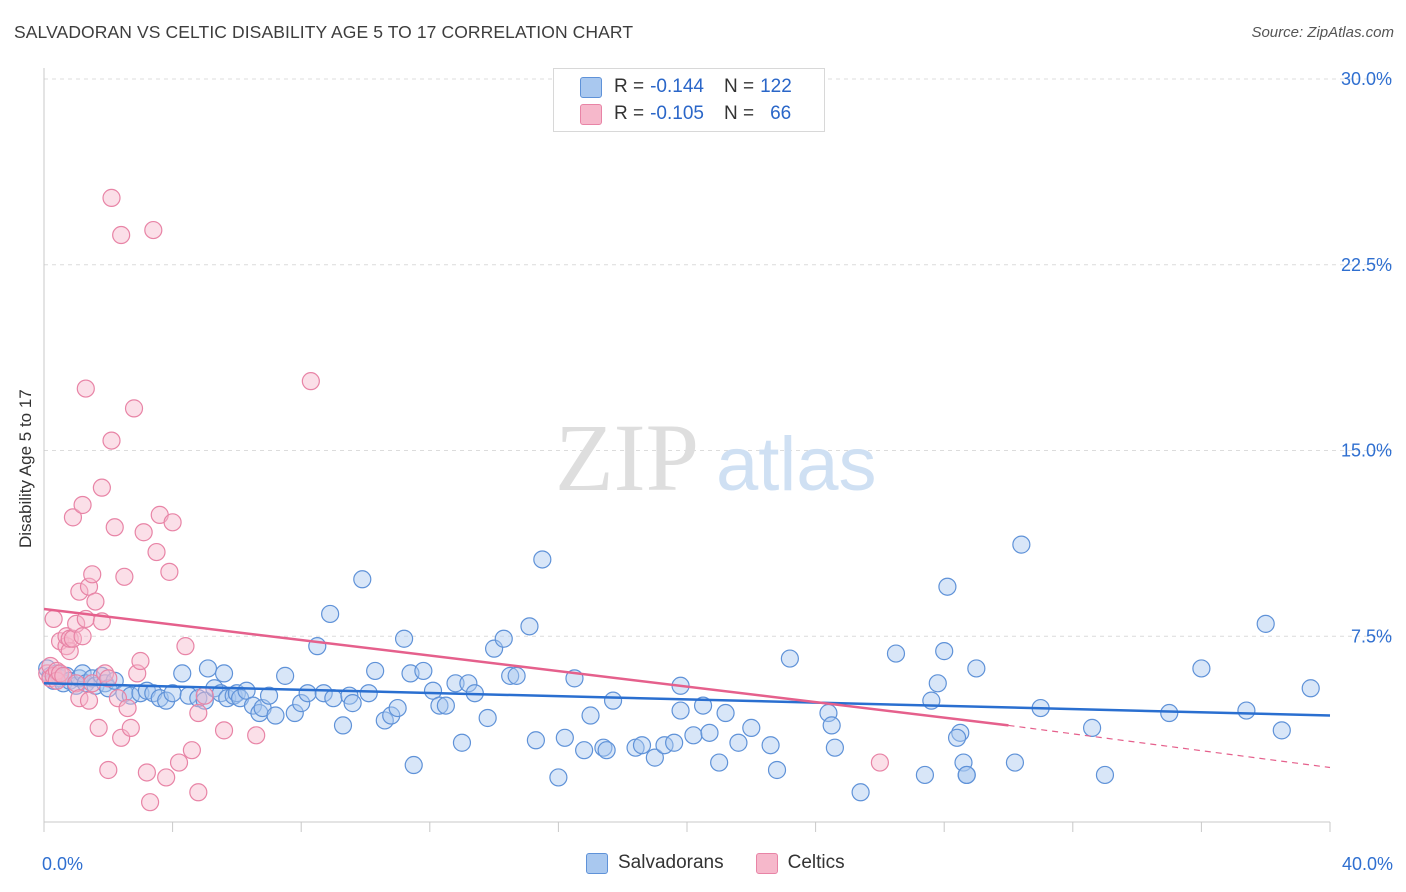  Describe the element at coordinates (629, 113) in the screenshot. I see `r-label: R =` at that location.